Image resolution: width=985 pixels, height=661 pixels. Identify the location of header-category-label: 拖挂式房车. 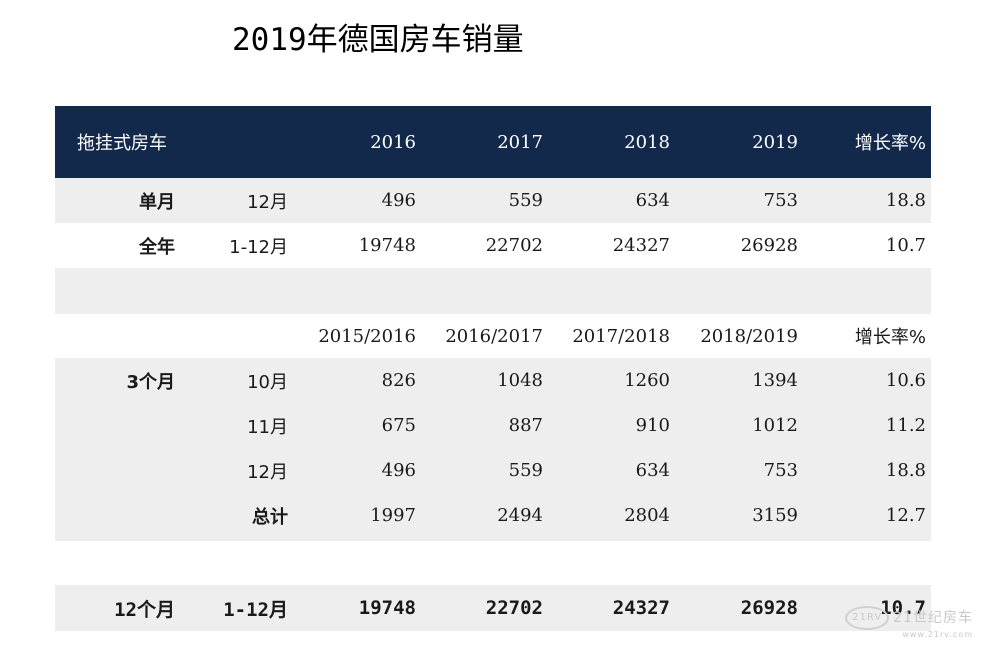
(122, 143).